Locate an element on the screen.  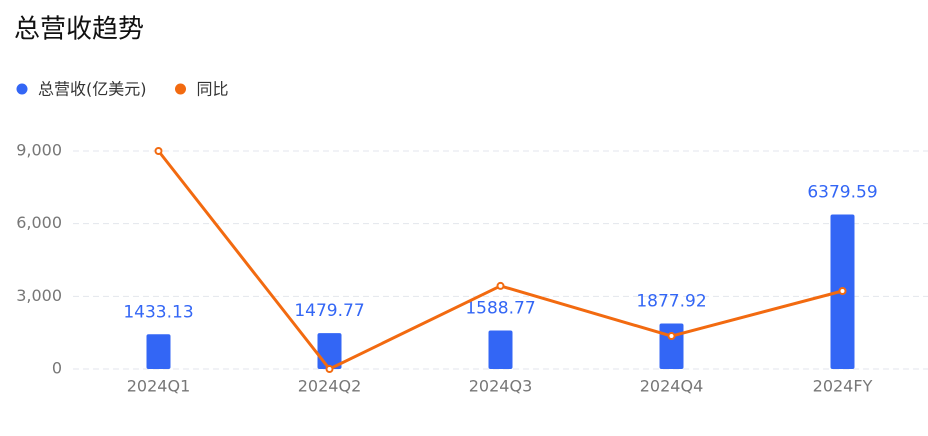
x-tick-label: 2024Q2 is located at coordinates (330, 386).